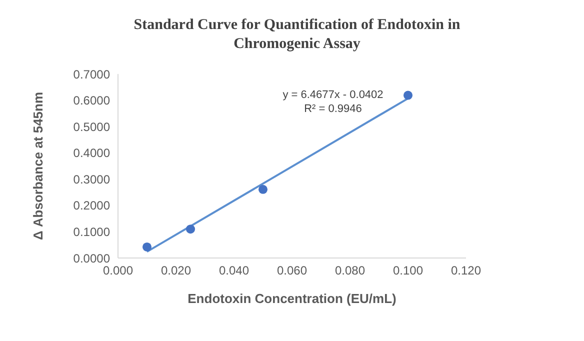 The image size is (584, 341). Describe the element at coordinates (91, 231) in the screenshot. I see `y-tick-label: 0.1000` at that location.